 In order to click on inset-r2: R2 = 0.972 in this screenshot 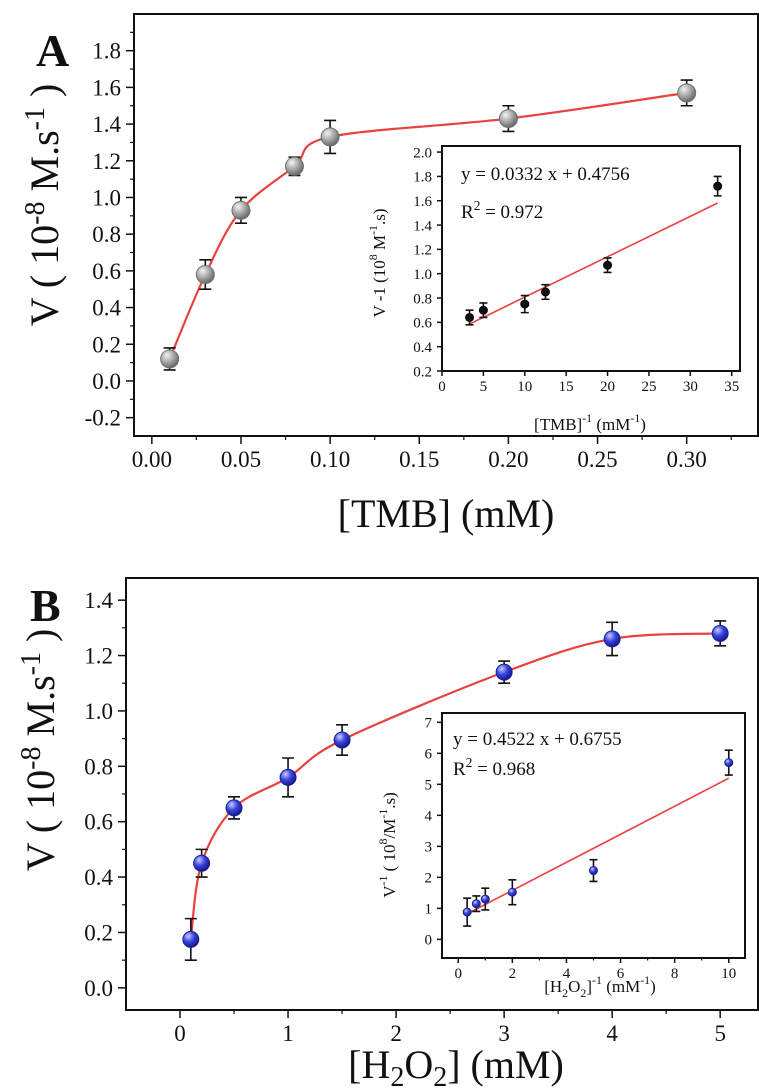, I will do `click(502, 210)`.